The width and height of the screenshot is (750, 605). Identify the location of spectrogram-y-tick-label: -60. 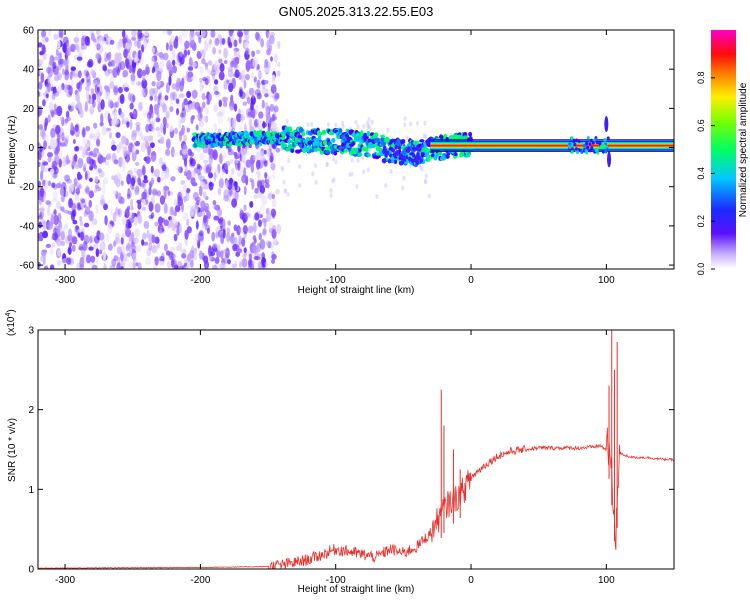
(27, 266).